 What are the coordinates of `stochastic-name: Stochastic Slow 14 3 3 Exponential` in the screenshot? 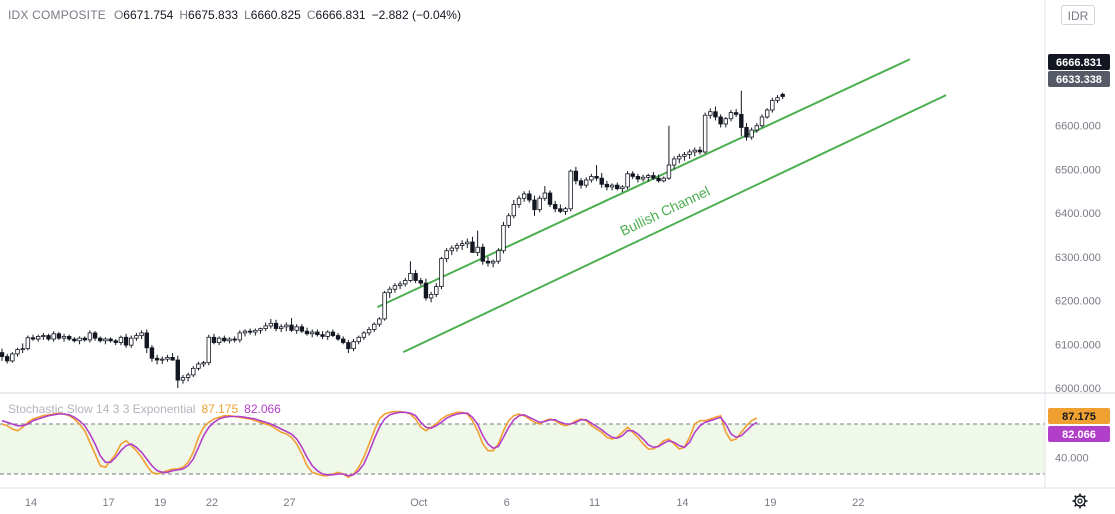 It's located at (102, 409).